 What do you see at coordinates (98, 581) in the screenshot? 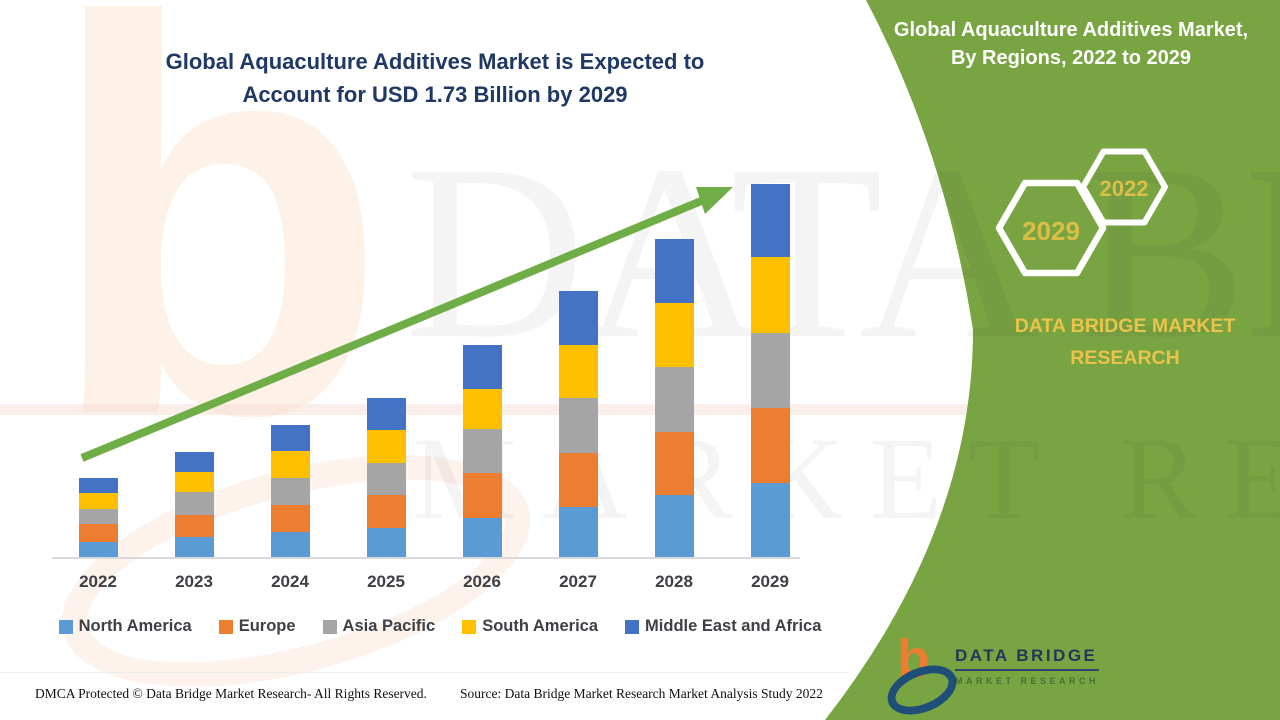
I see `x-axis-label-2022: 2022` at bounding box center [98, 581].